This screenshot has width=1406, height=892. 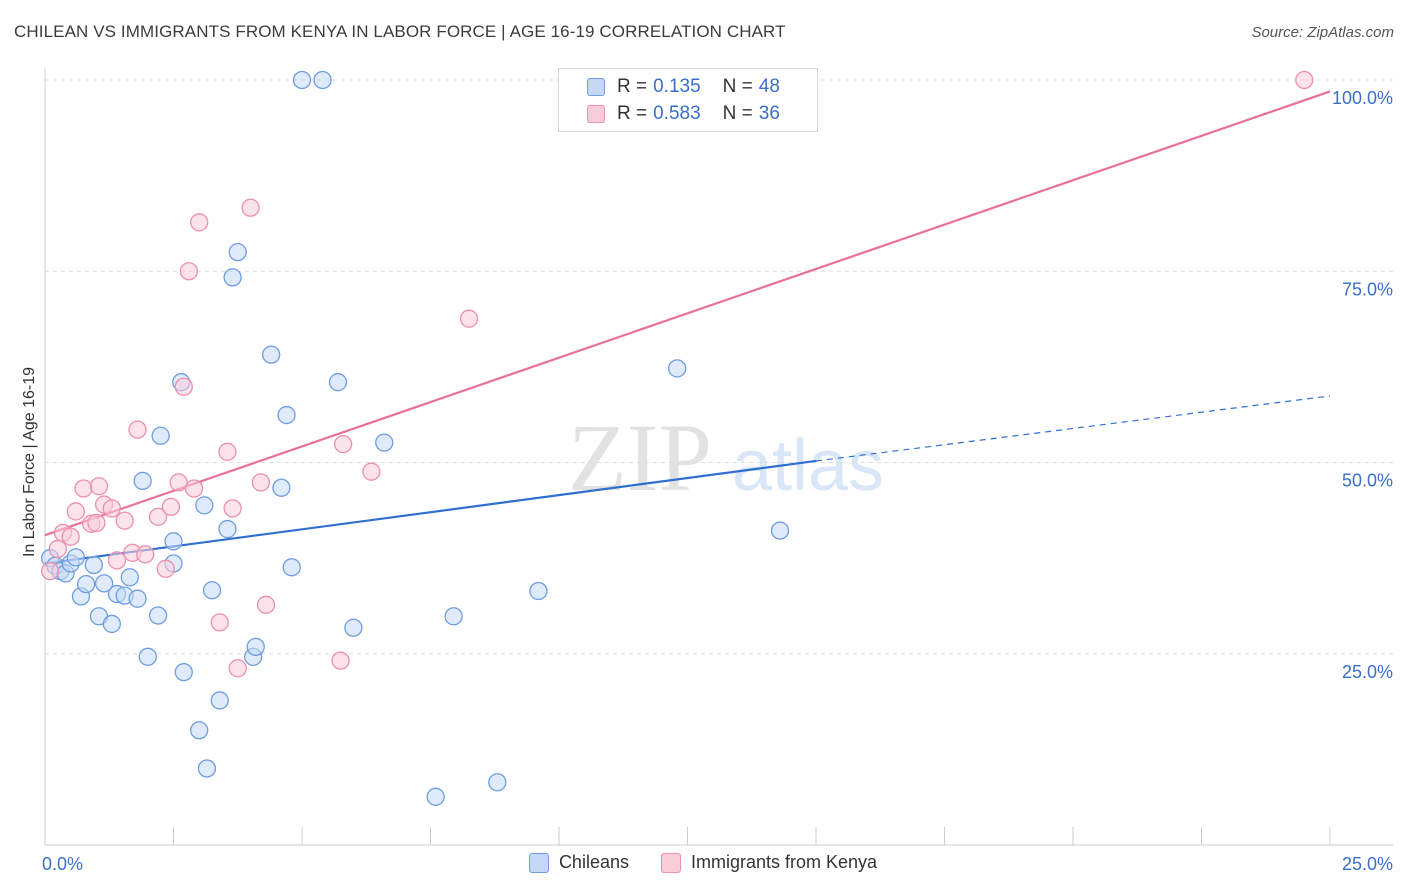 I want to click on y-tick-label: 25.0%, so click(x=1367, y=672).